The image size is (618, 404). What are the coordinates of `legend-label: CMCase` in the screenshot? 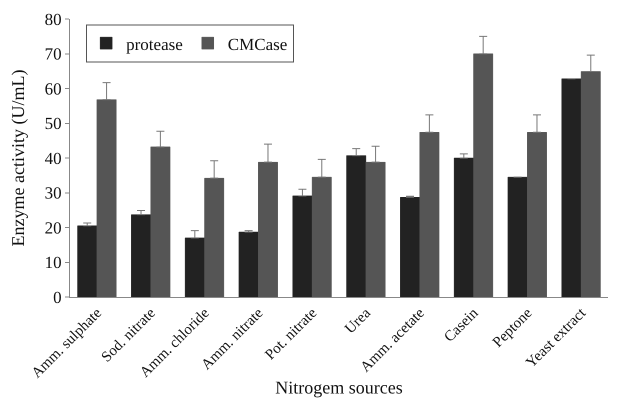 It's located at (258, 44).